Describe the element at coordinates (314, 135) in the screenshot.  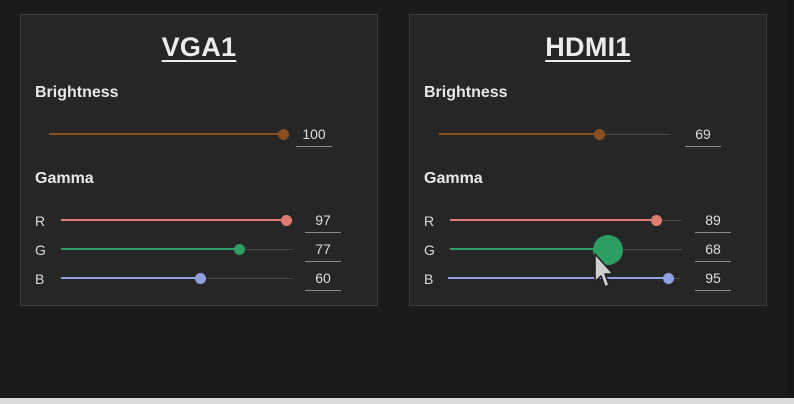
I see `brightness-value: 100` at that location.